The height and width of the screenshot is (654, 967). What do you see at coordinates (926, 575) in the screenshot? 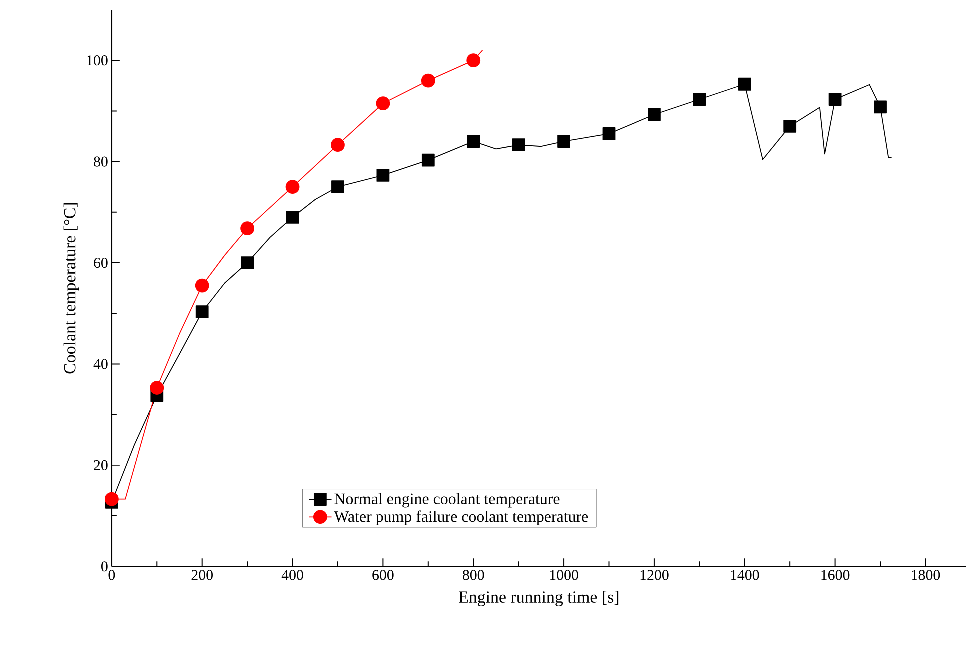
I see `x-tick-label: 1800` at bounding box center [926, 575].